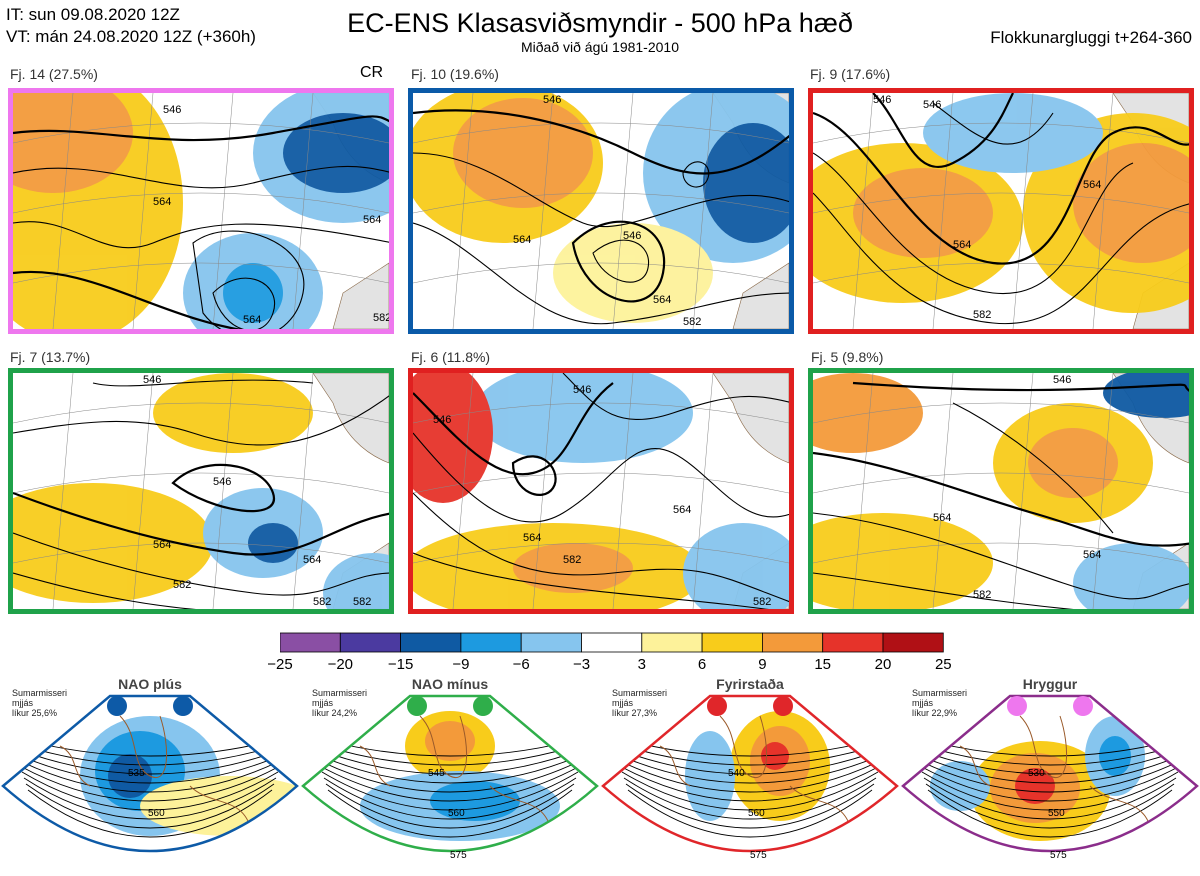  Describe the element at coordinates (883, 664) in the screenshot. I see `colorbar-tick-label: 20` at that location.